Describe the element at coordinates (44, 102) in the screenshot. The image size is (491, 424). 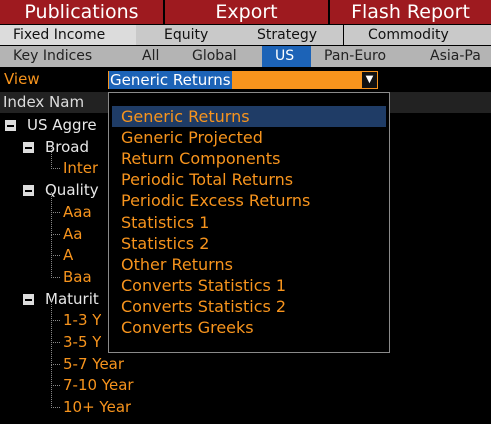
I see `column-header: Index Nam` at that location.